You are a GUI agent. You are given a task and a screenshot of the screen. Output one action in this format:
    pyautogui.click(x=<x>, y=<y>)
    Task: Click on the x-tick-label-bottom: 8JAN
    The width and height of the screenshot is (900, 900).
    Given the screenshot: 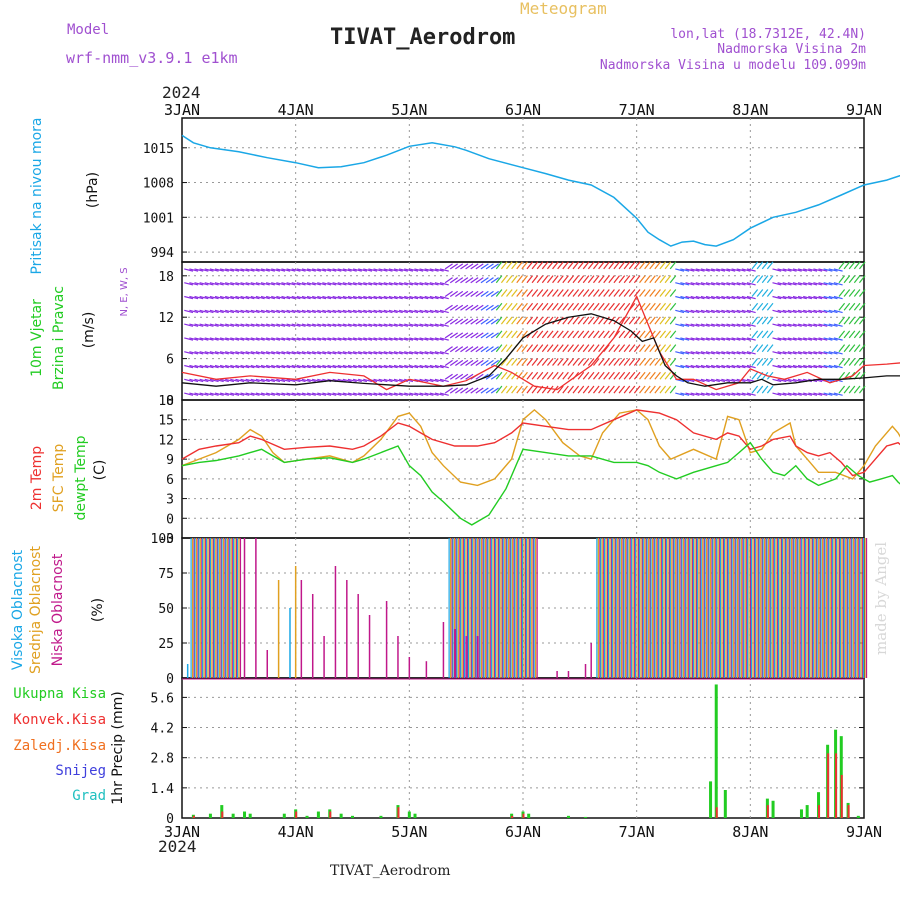 What is the action you would take?
    pyautogui.click(x=750, y=832)
    